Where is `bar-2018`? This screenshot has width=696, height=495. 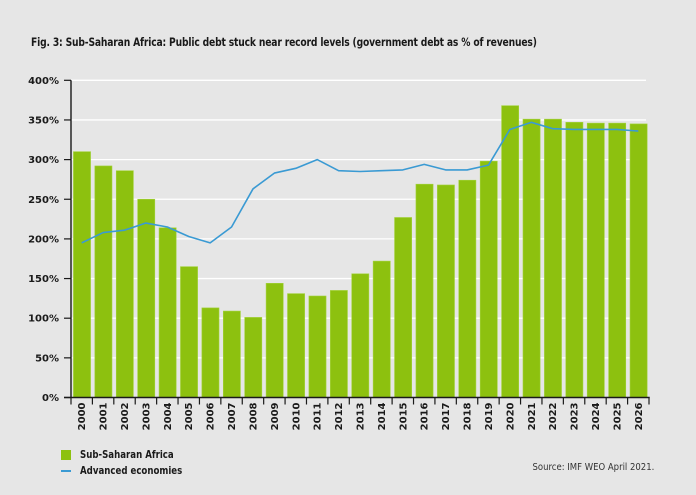
bar-2018 is located at coordinates (467, 288).